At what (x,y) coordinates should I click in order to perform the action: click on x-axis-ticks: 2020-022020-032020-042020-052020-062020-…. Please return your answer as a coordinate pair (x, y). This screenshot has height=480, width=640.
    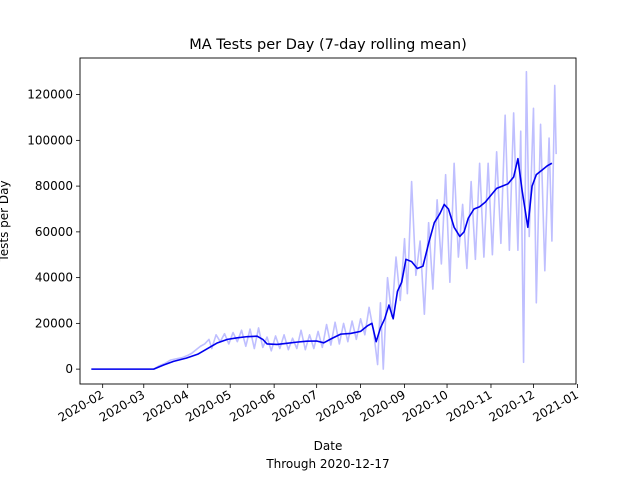
    Looking at the image, I should click on (318, 404).